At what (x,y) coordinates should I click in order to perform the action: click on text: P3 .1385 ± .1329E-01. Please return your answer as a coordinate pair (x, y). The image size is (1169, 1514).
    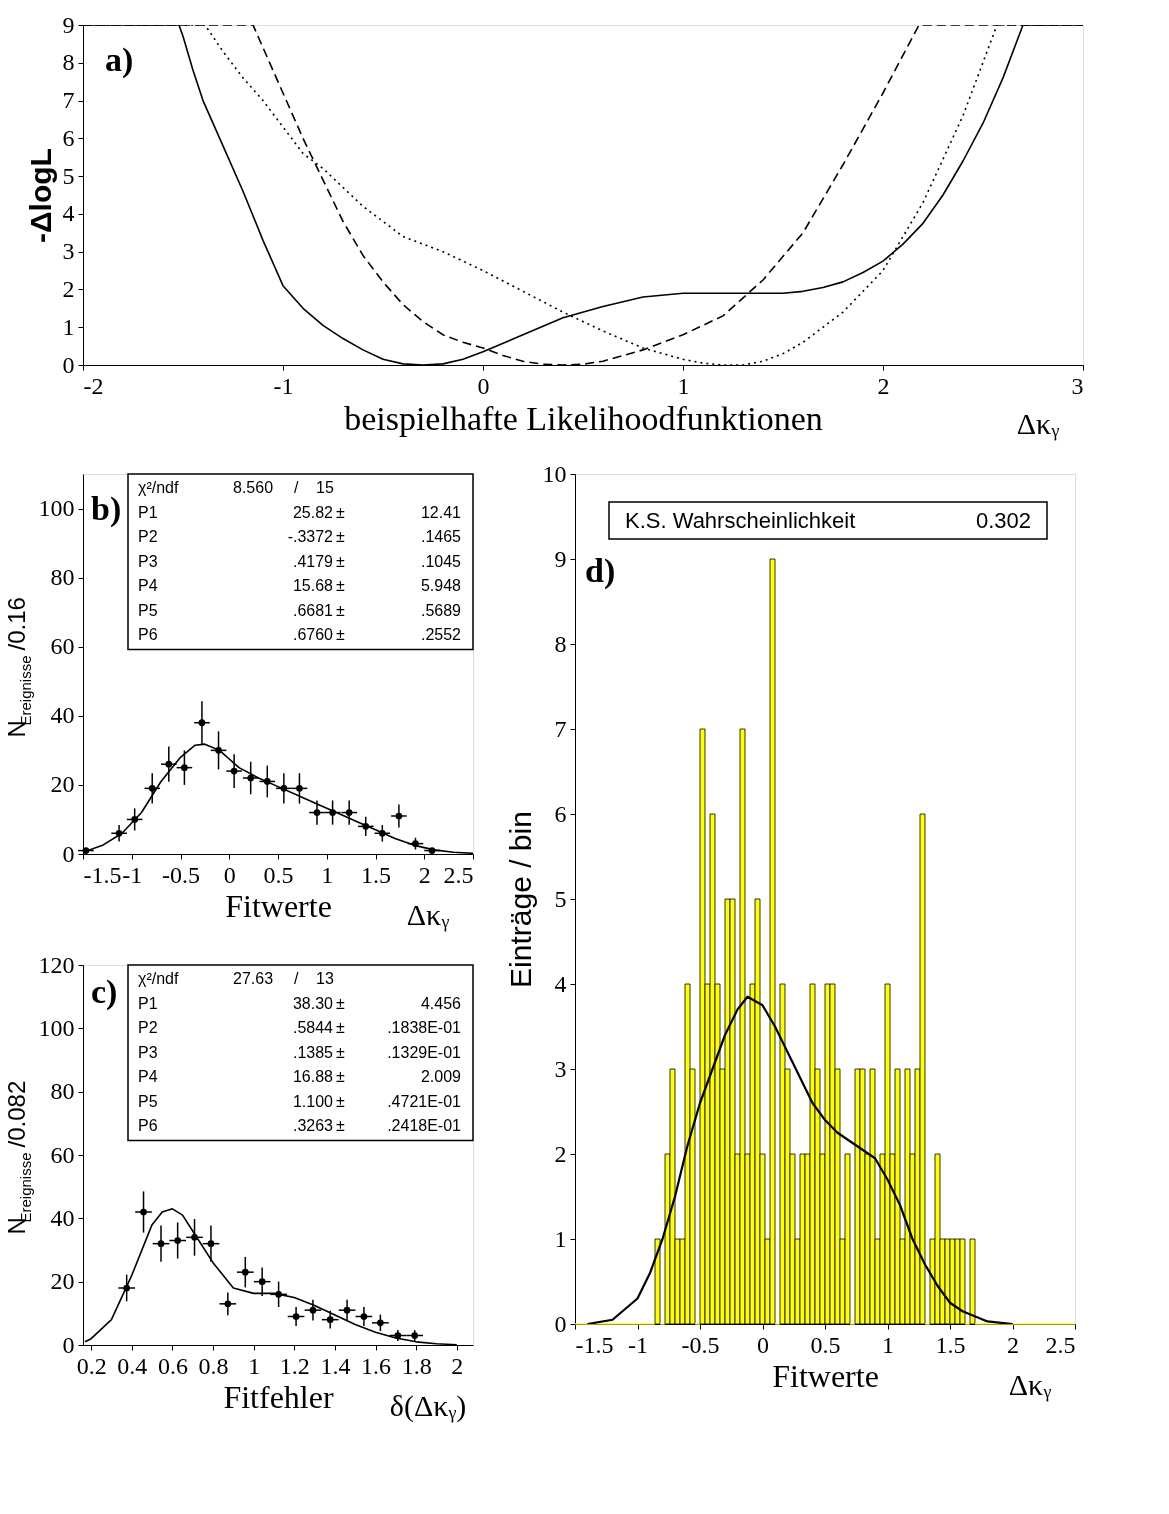
    Looking at the image, I should click on (299, 1052).